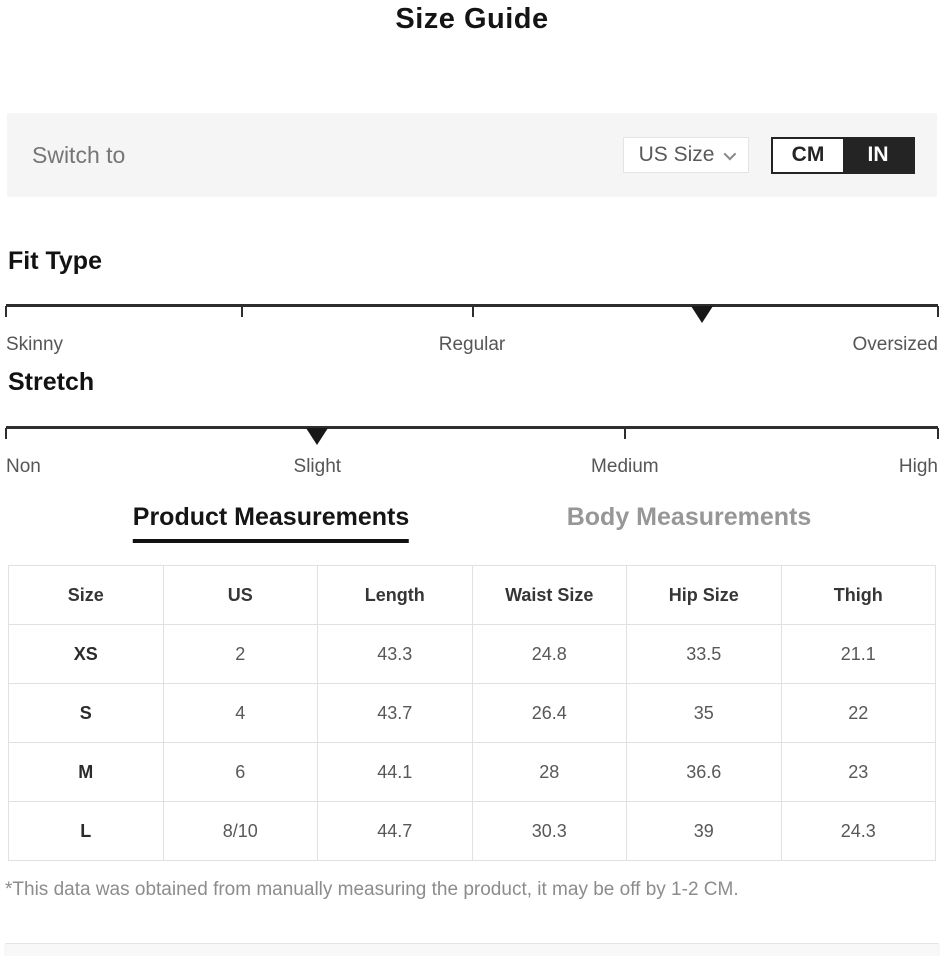 Image resolution: width=944 pixels, height=956 pixels. I want to click on fit-type-slider: Skinny Regular Oversized, so click(472, 334).